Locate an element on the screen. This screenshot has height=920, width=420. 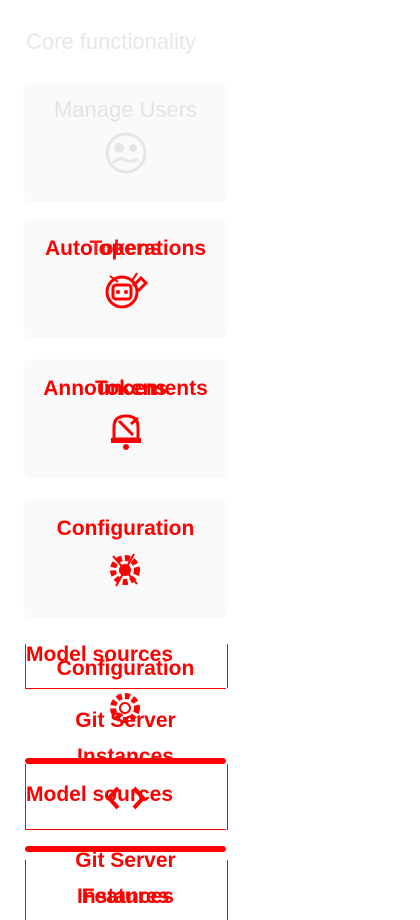
model-sources-label-2: Model sources is located at coordinates (100, 794).